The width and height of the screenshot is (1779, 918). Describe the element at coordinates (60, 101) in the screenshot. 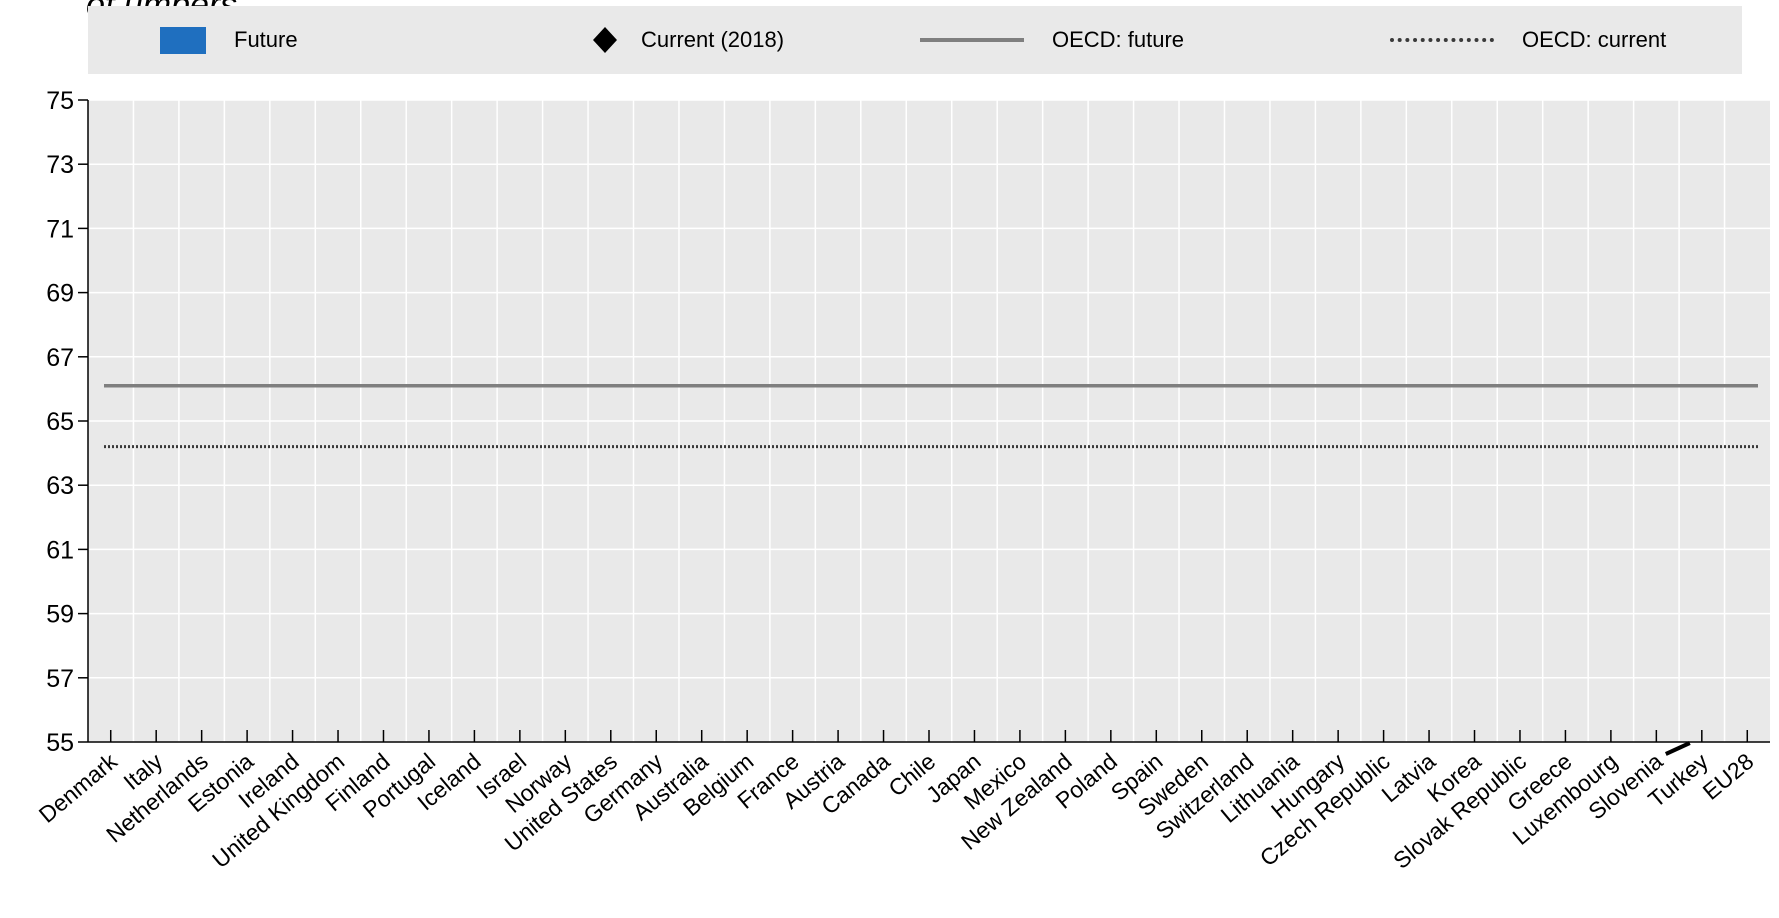

I see `y-tick-label: 75` at that location.